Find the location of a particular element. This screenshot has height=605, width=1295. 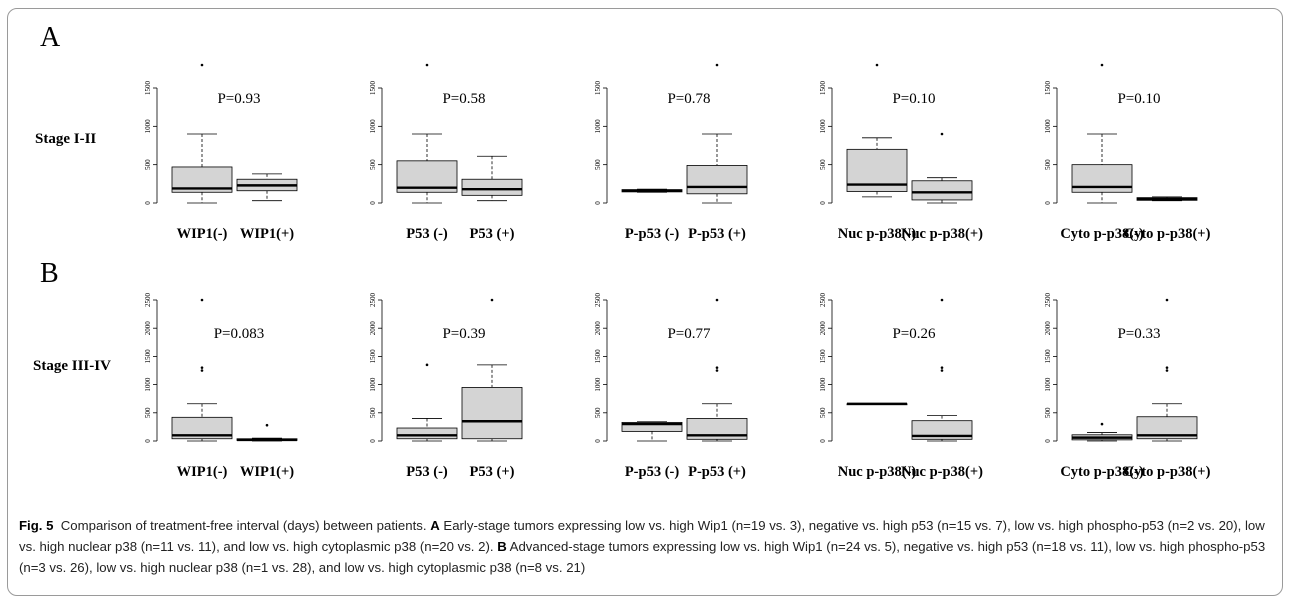

plot-8-y-tick-label: 2000 is located at coordinates (598, 328).